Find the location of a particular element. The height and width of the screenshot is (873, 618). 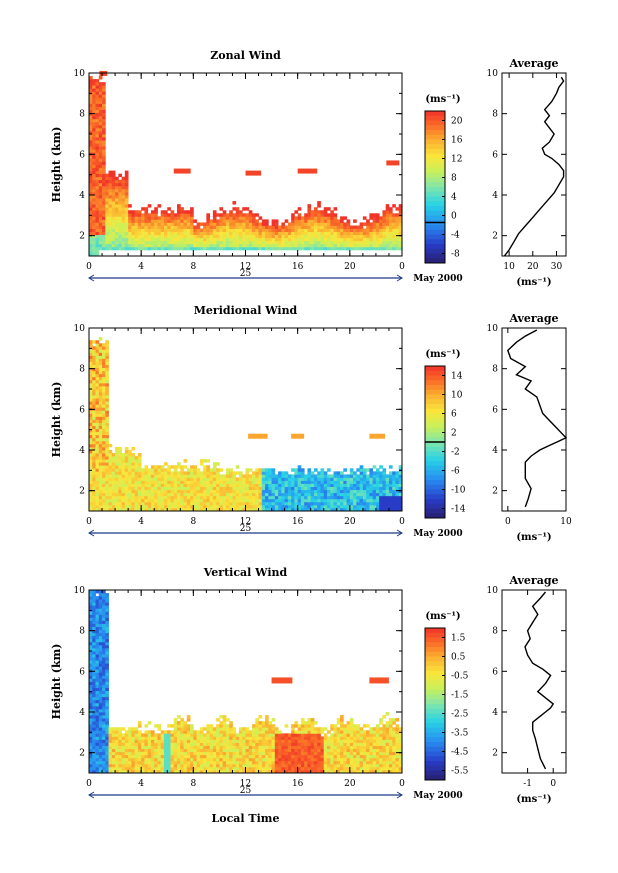

y-tick-label: 4 is located at coordinates (82, 196).